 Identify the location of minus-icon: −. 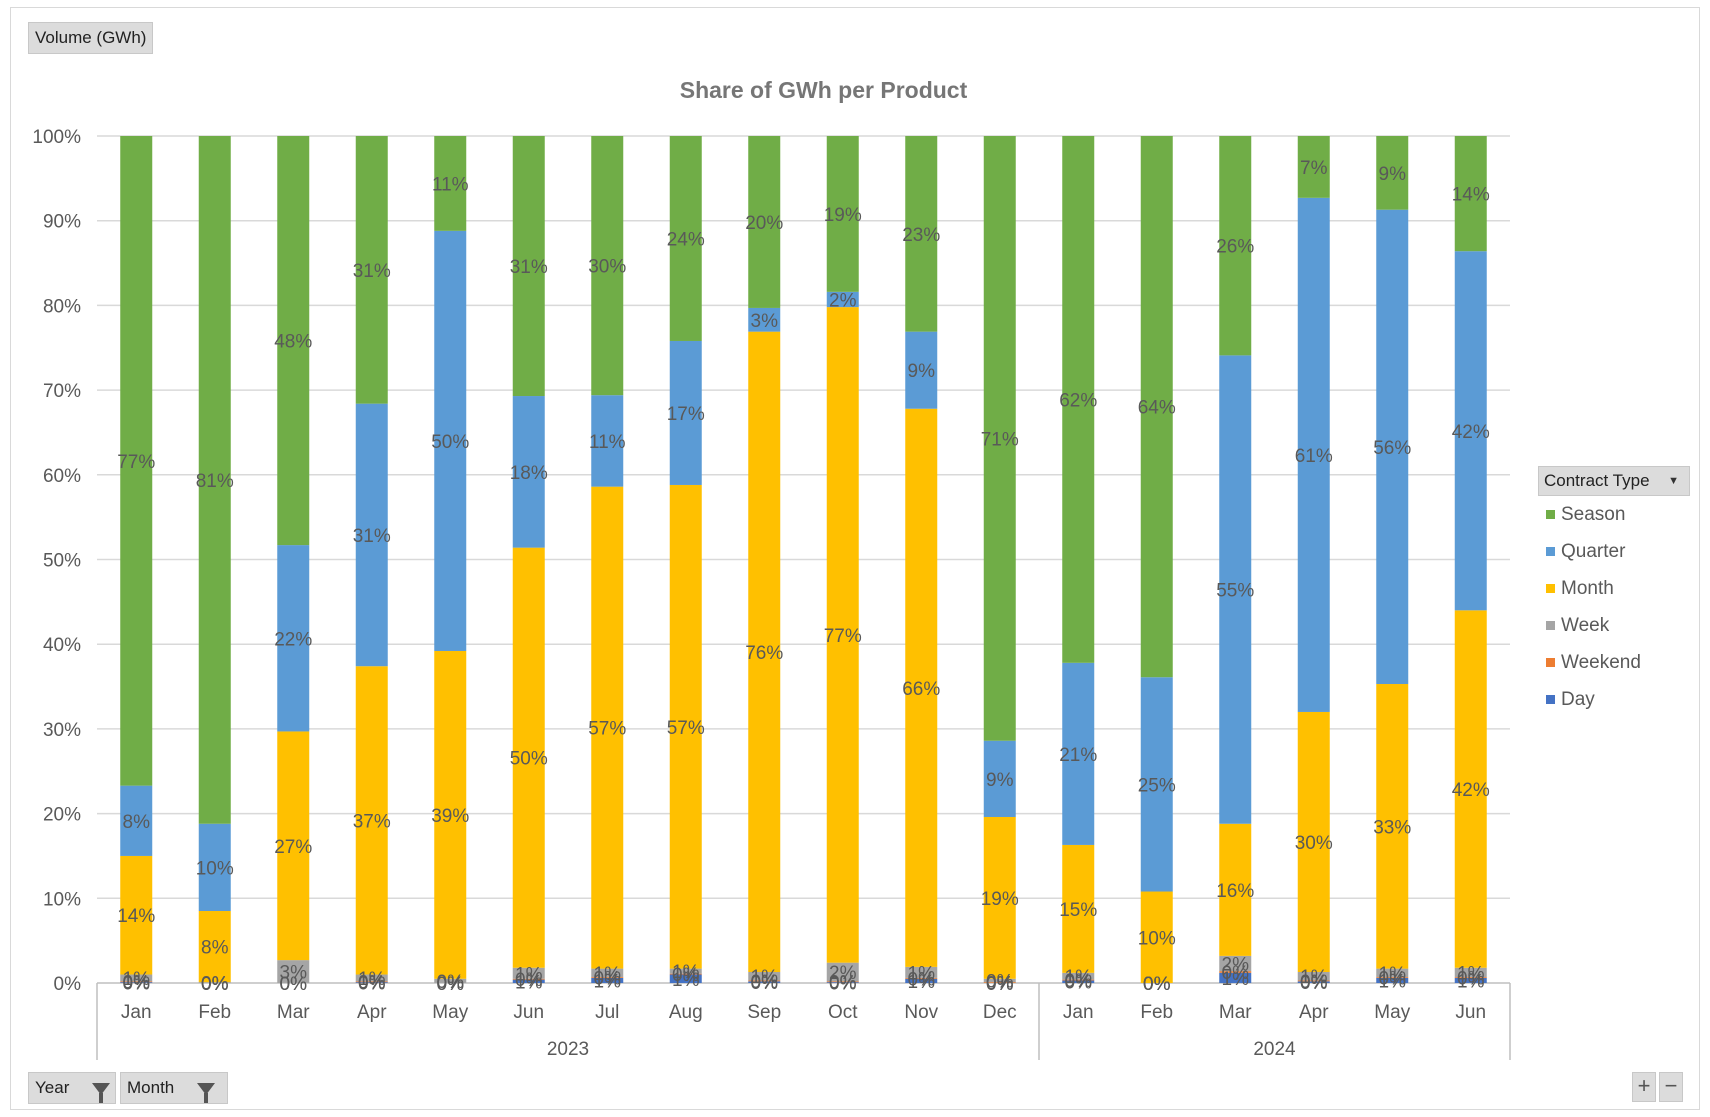
(1671, 1085).